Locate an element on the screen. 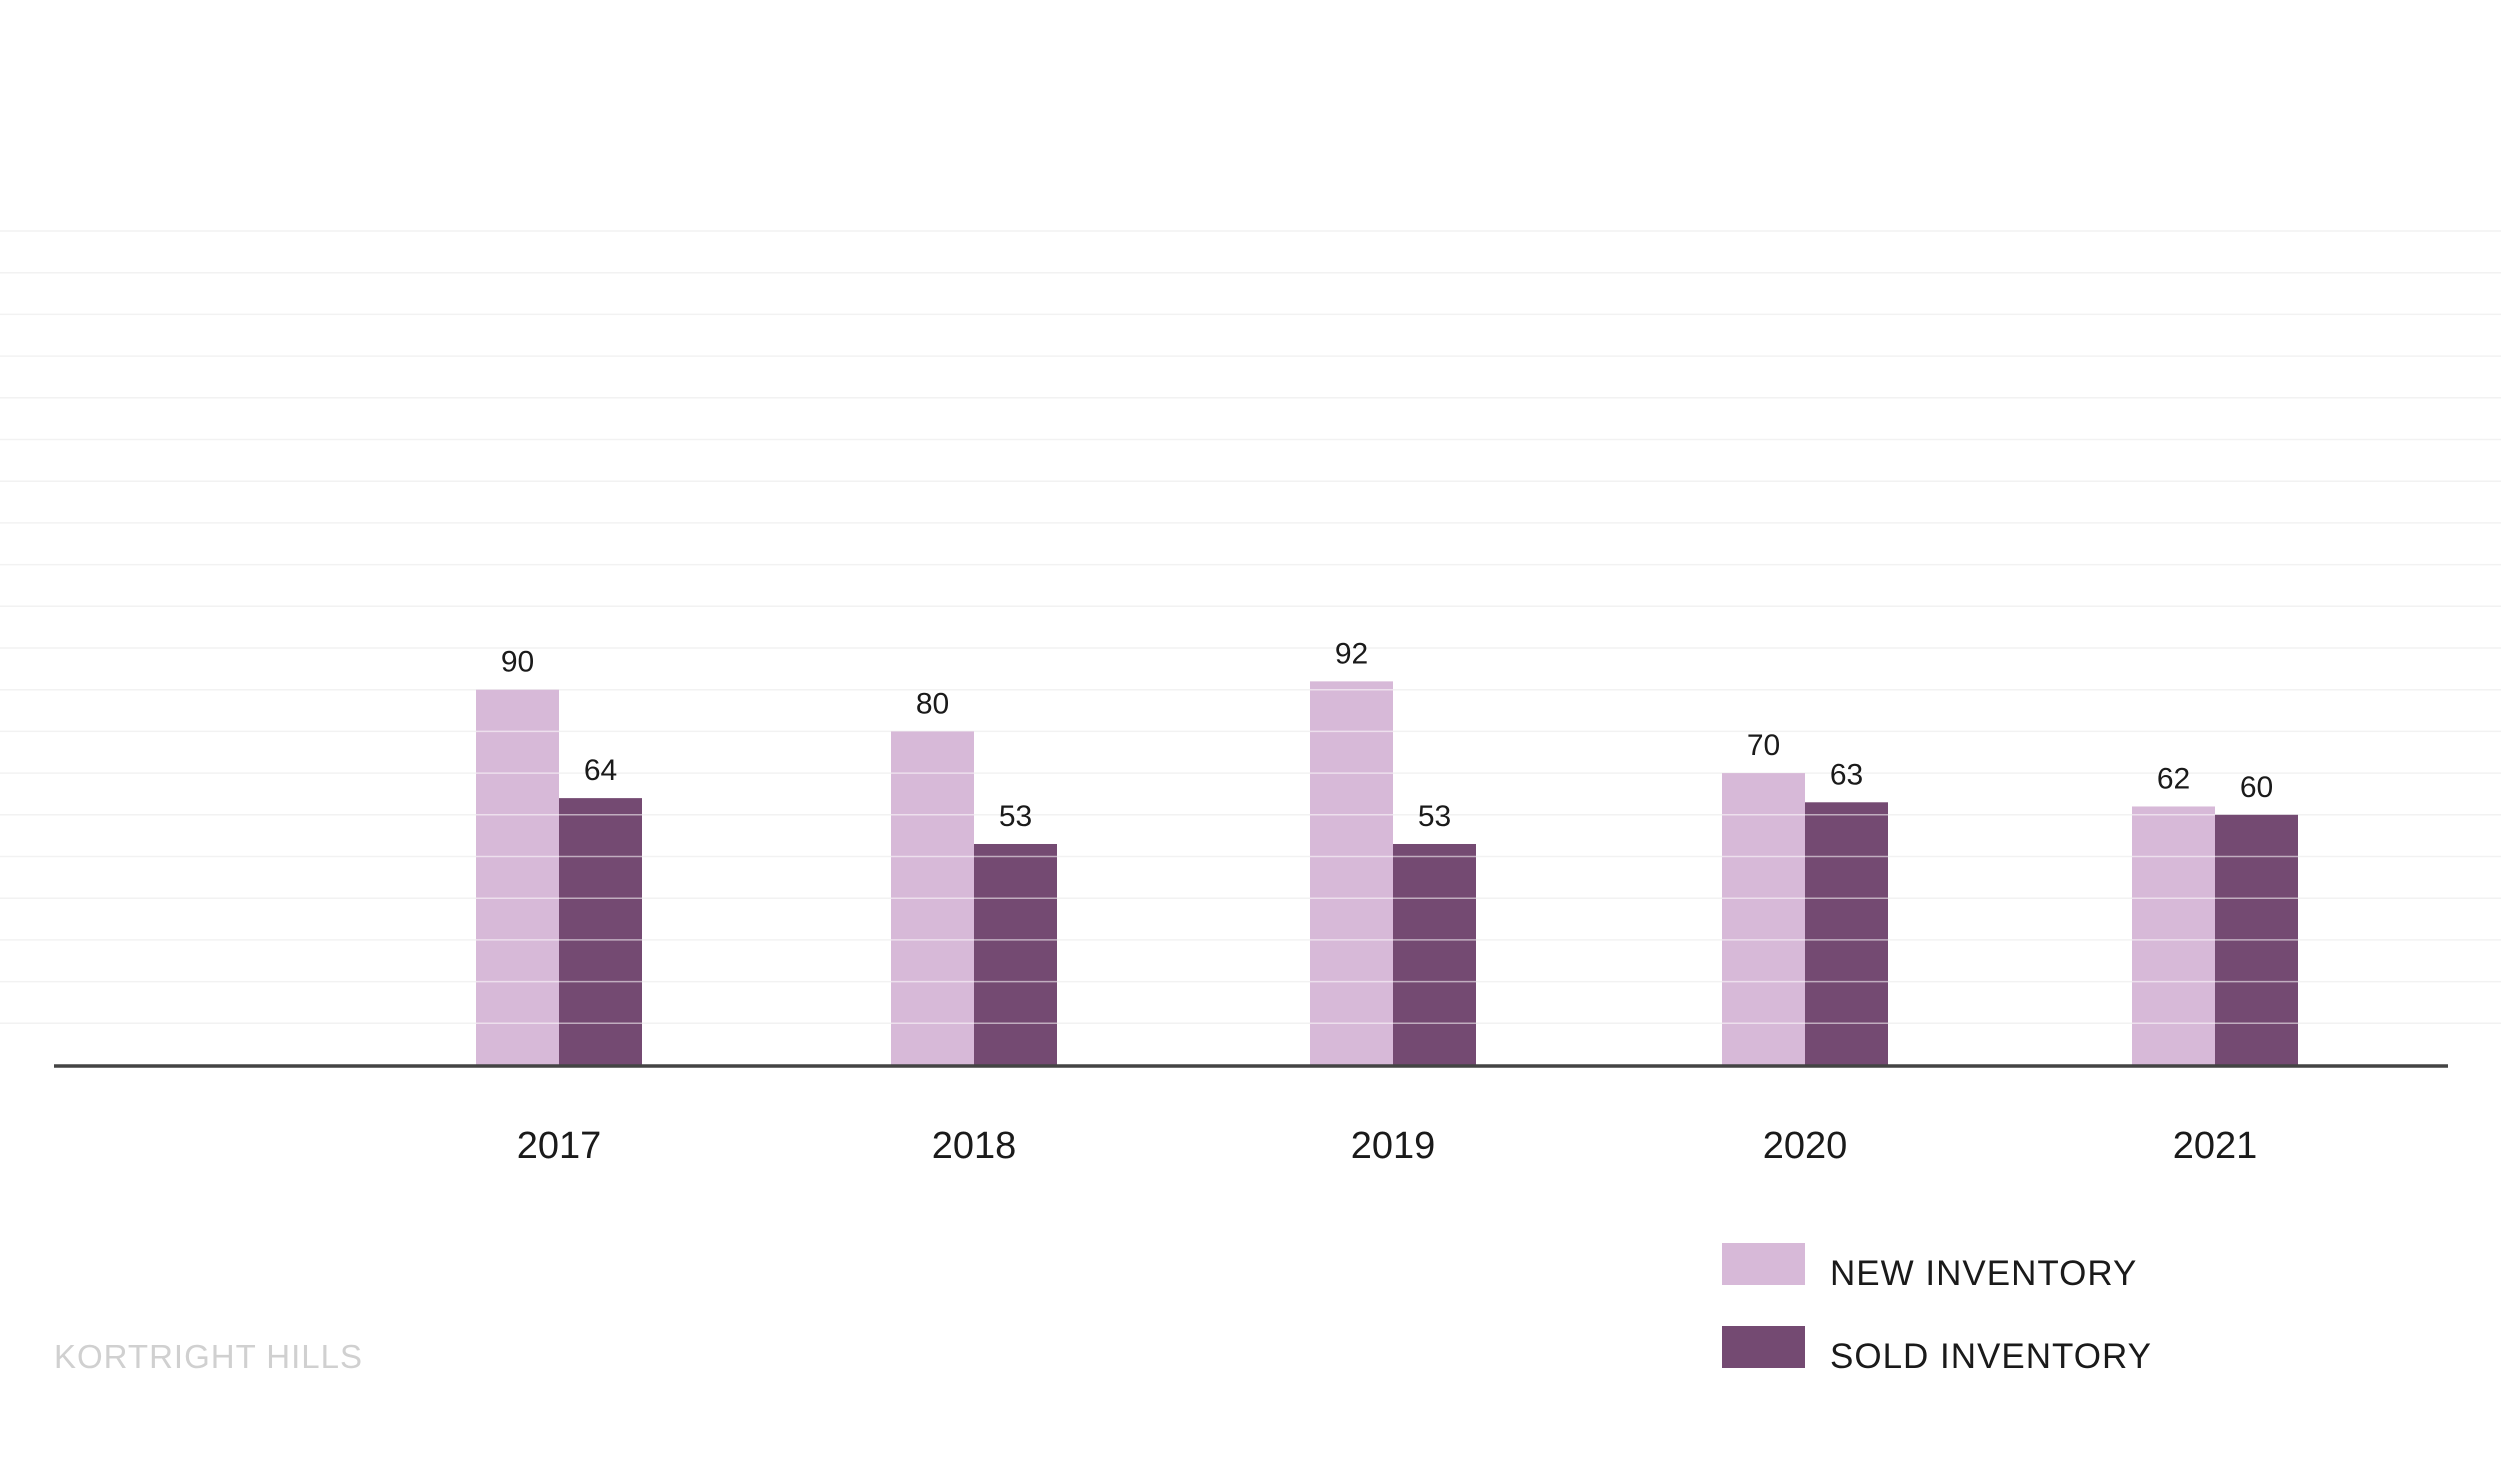 Image resolution: width=2501 pixels, height=1459 pixels. x-tick-label-2019: 2019 is located at coordinates (1393, 1146).